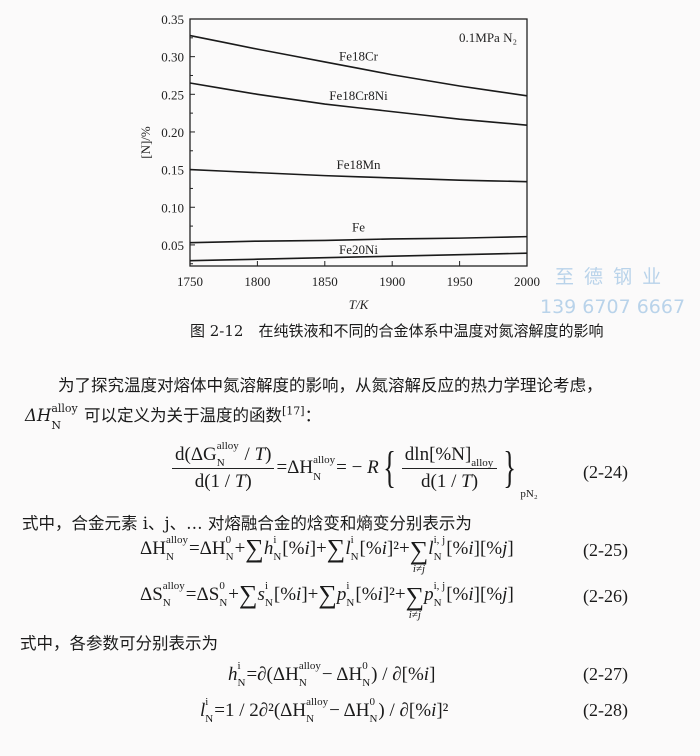  What do you see at coordinates (392, 281) in the screenshot?
I see `x-tick-label: 1900` at bounding box center [392, 281].